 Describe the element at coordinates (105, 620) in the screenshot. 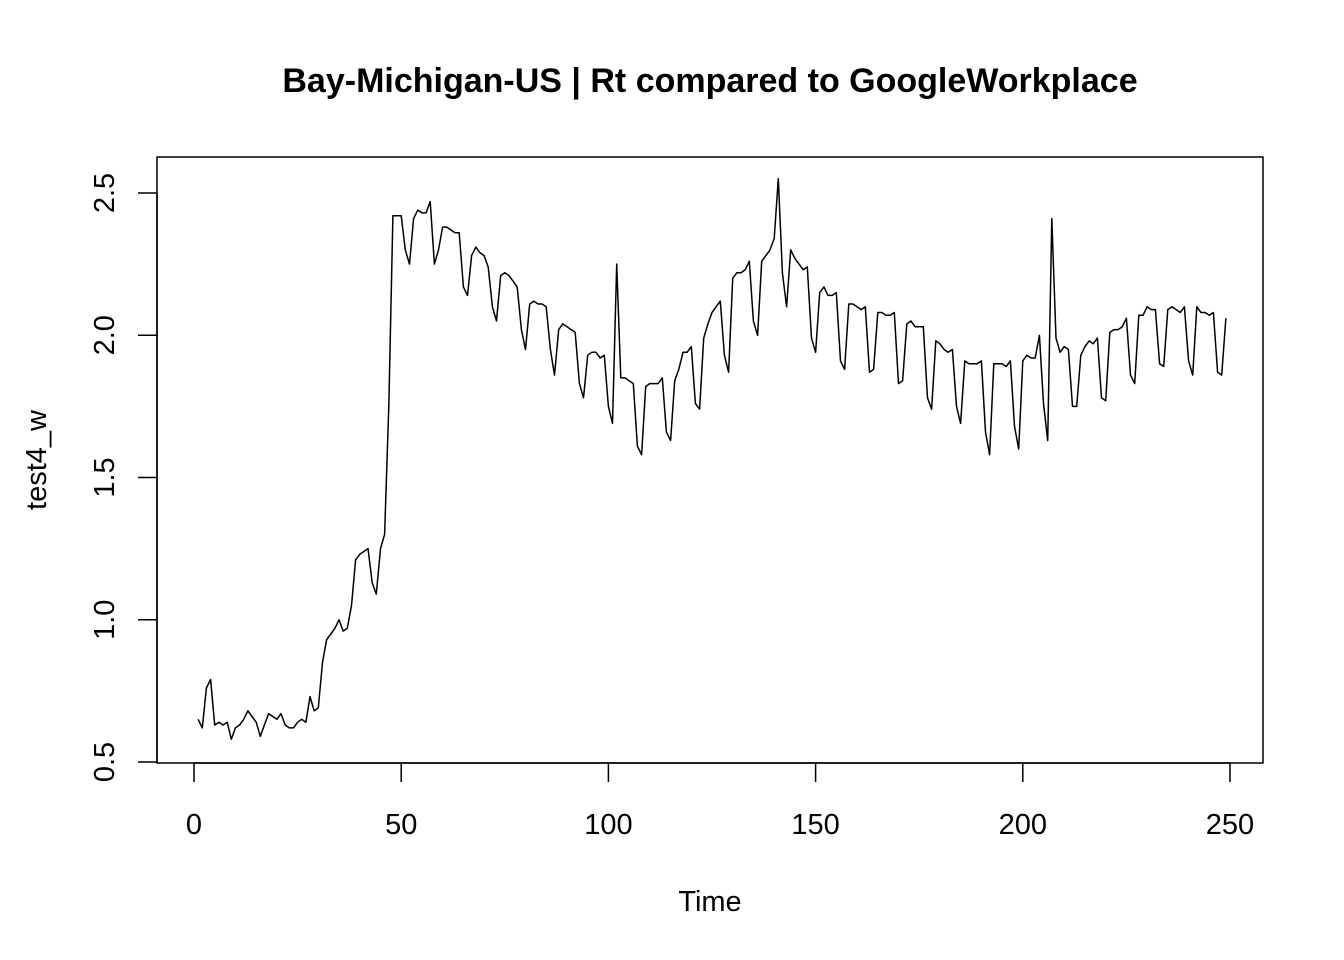

I see `y-tick-label: 1.0` at that location.